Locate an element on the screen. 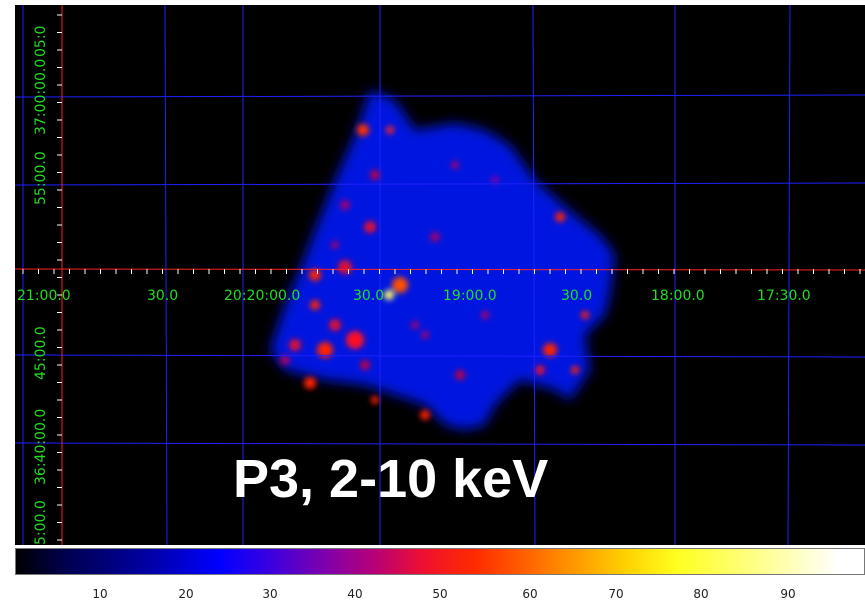 Image resolution: width=865 pixels, height=603 pixels. ra-axis-label: 17:30.0 is located at coordinates (784, 296).